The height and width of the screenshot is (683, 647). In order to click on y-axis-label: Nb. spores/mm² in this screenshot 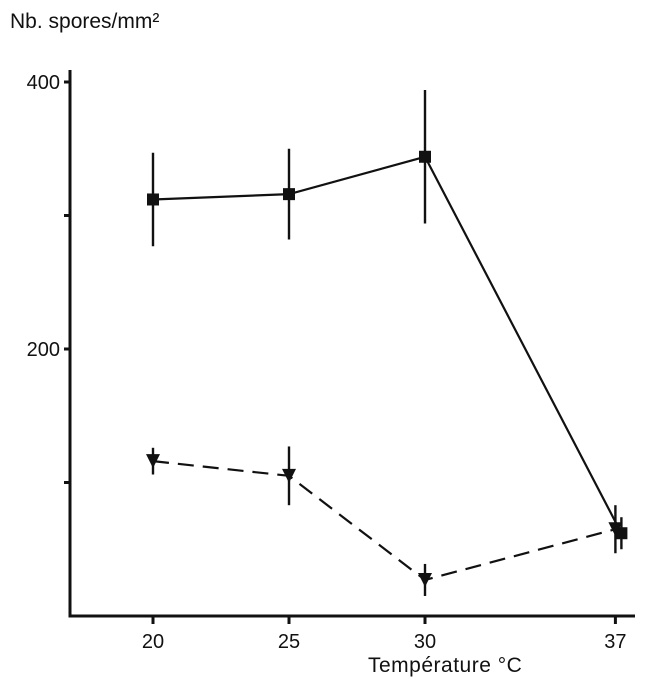, I will do `click(84, 21)`.